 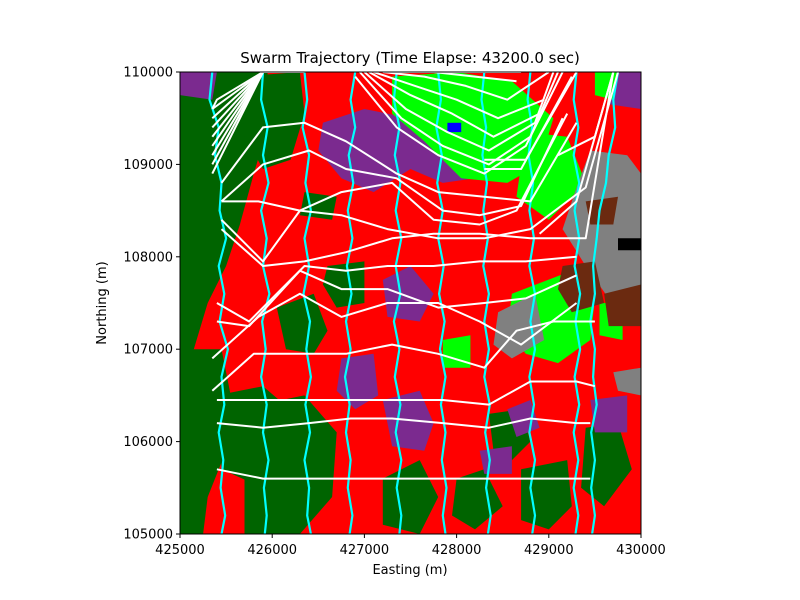 What do you see at coordinates (151, 304) in the screenshot?
I see `y-axis: 105000 106000 107000 108000 109000 110000` at bounding box center [151, 304].